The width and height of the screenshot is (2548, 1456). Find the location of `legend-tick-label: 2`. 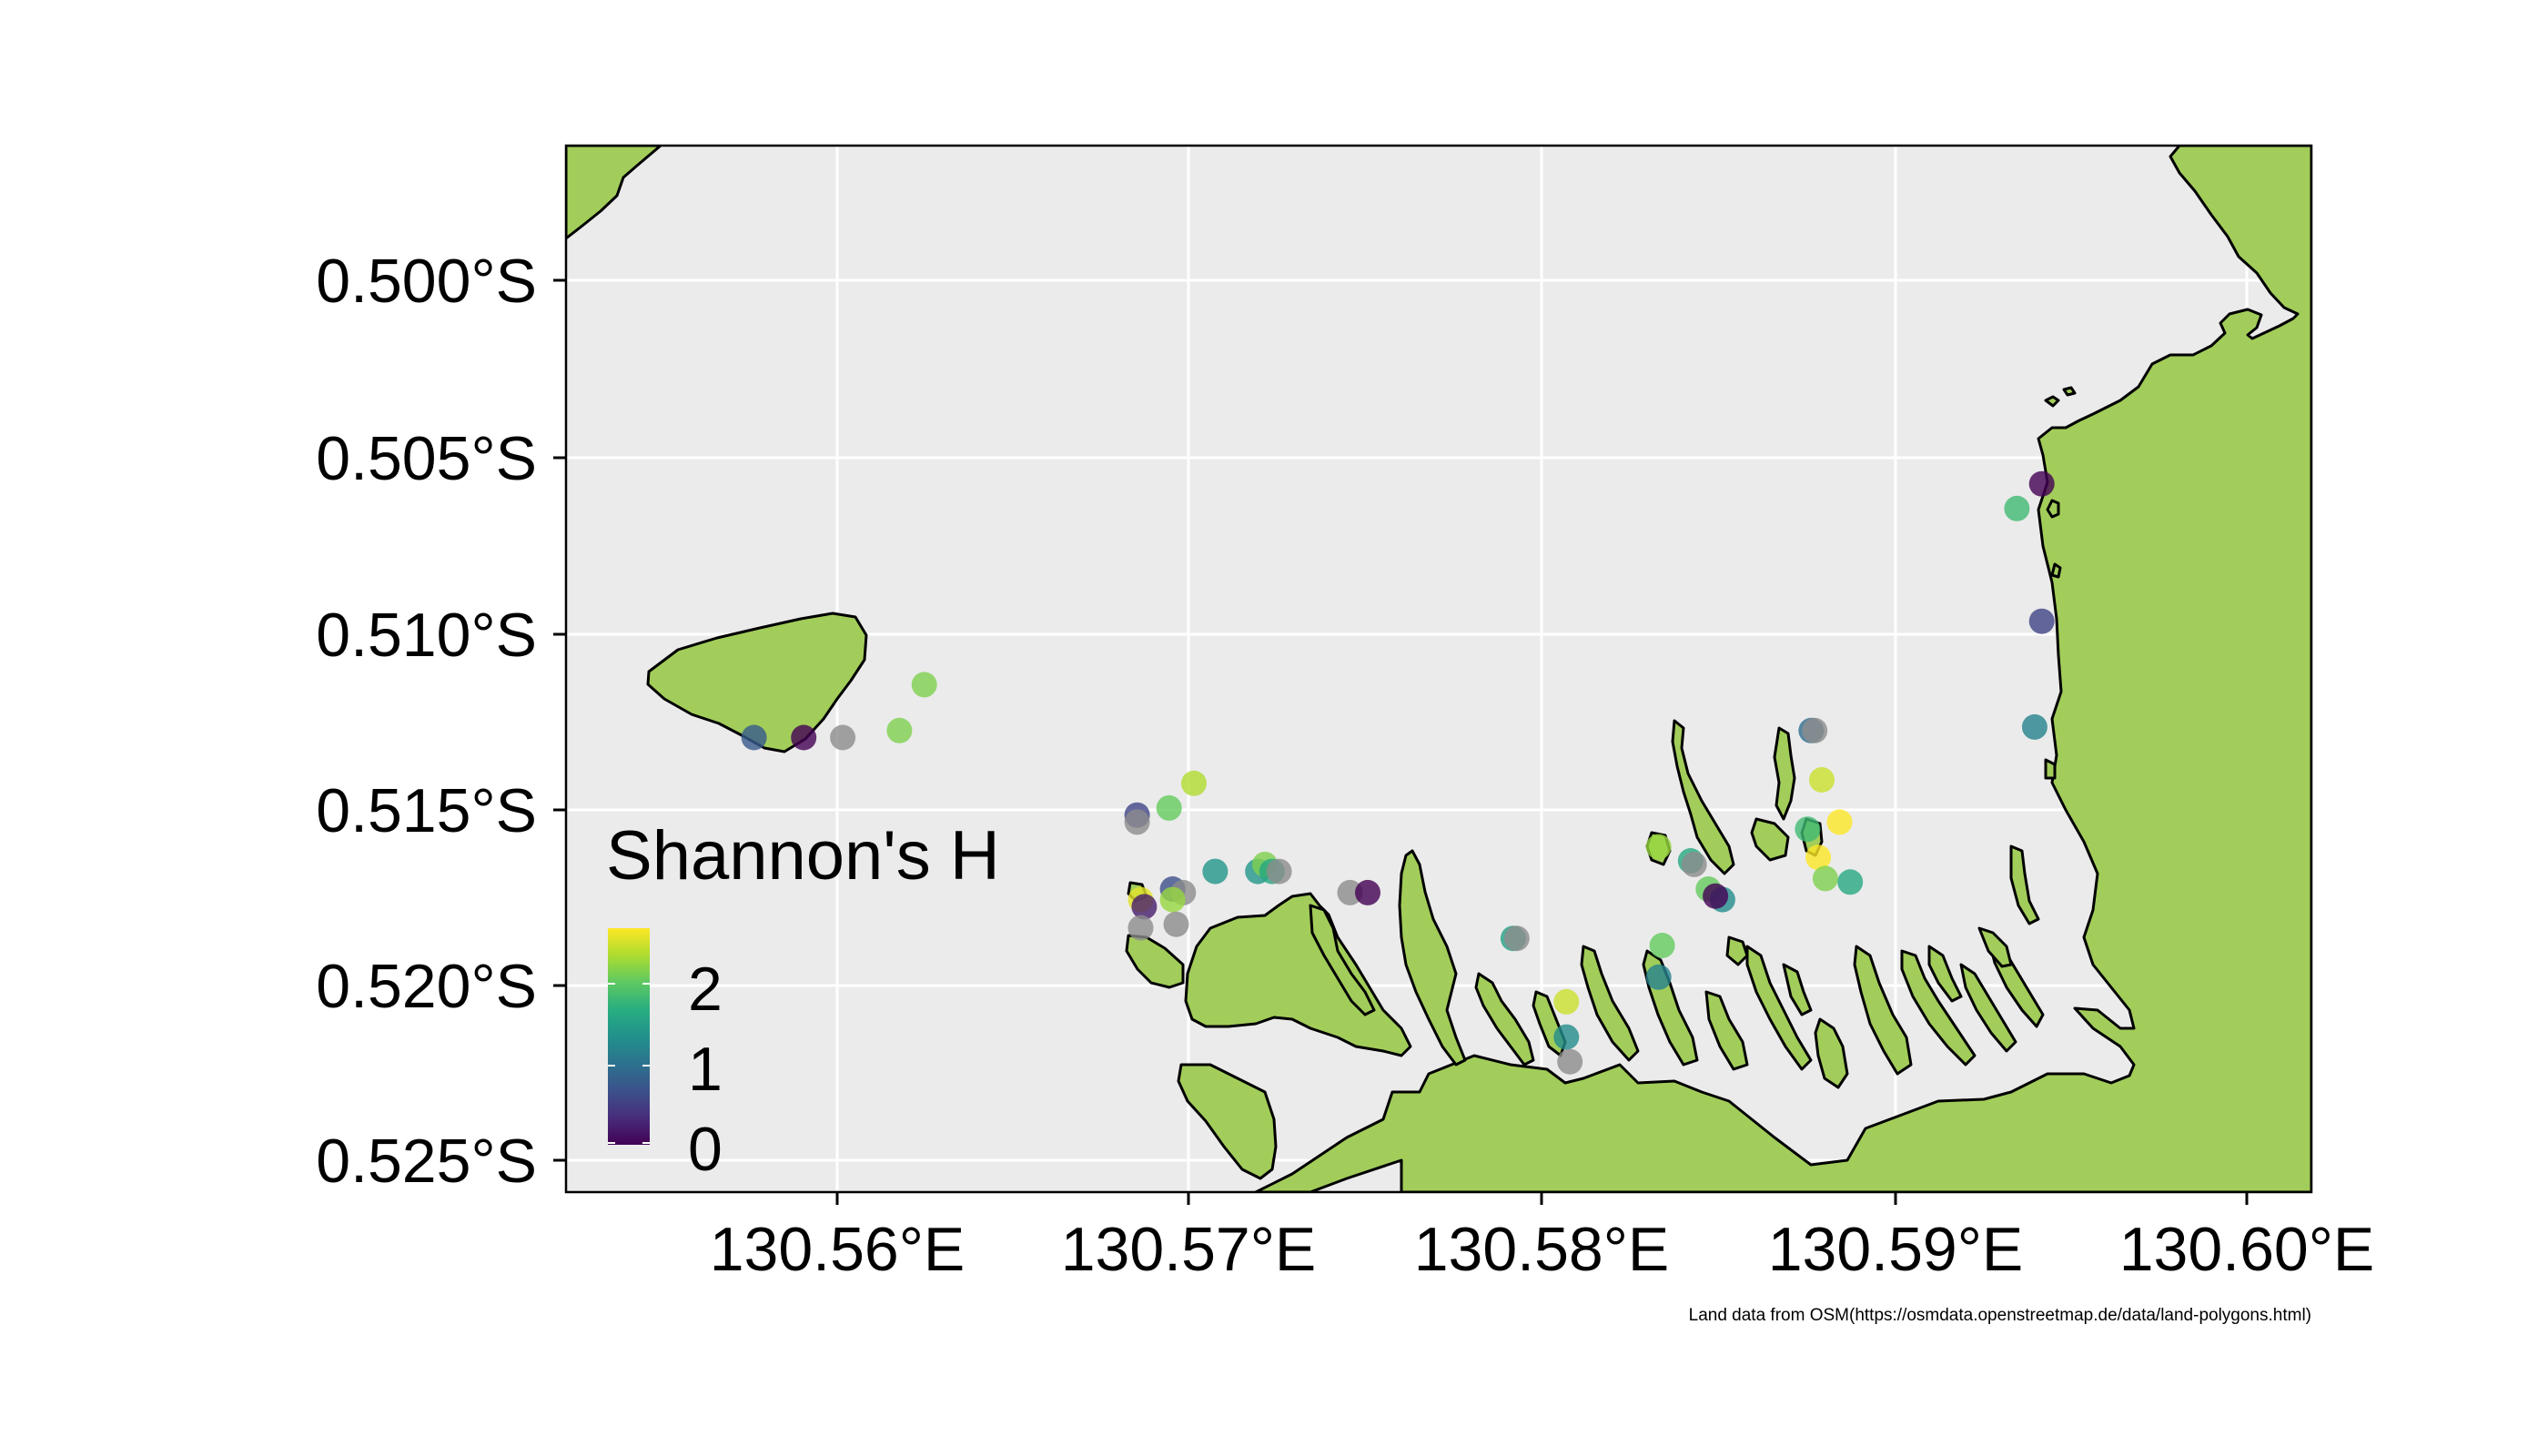

legend-tick-label: 2 is located at coordinates (706, 990).